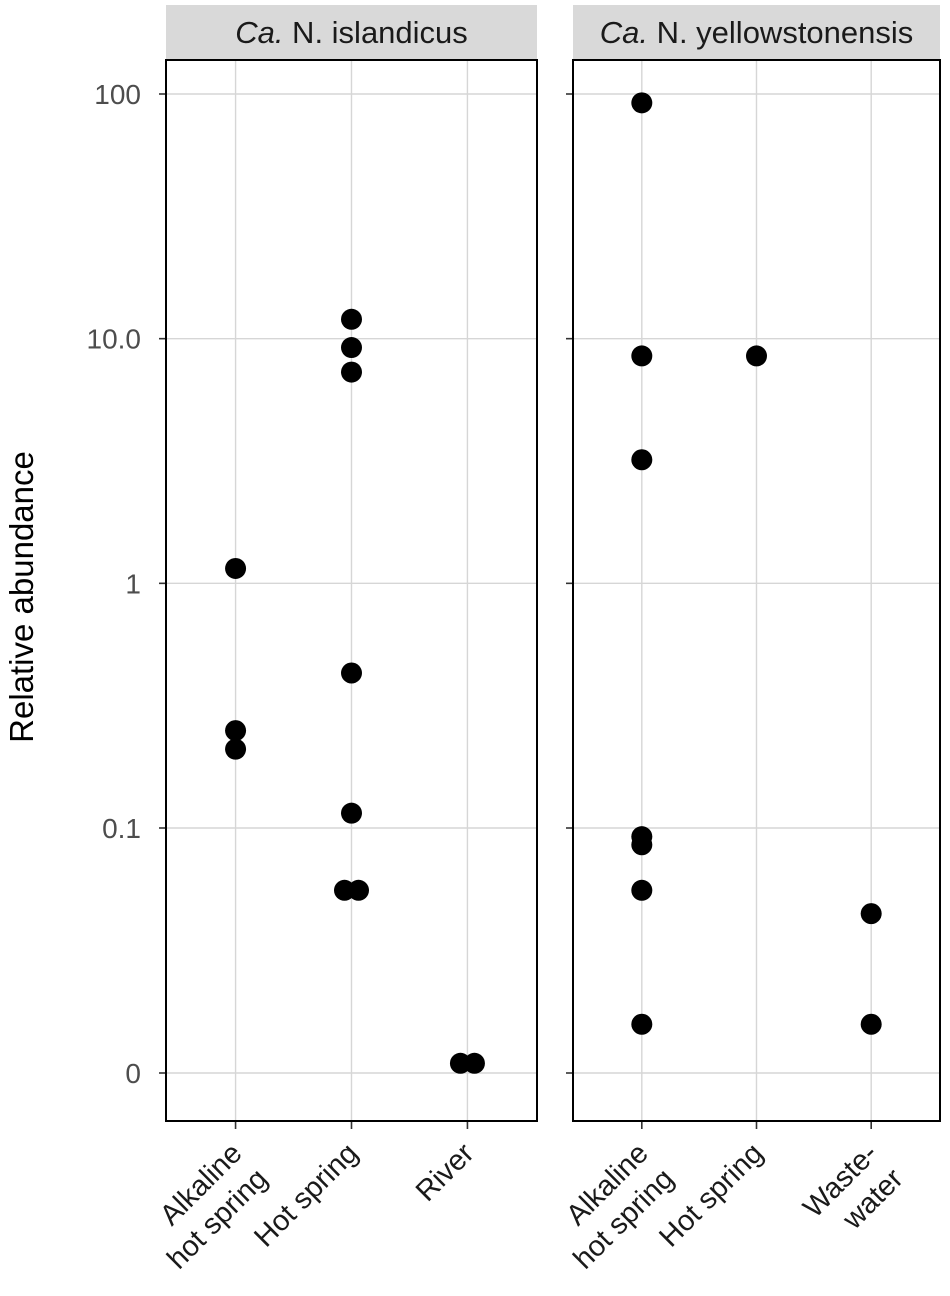 This screenshot has height=1296, width=950. Describe the element at coordinates (853, 1193) in the screenshot. I see `x-tick-label: Waste-water` at that location.